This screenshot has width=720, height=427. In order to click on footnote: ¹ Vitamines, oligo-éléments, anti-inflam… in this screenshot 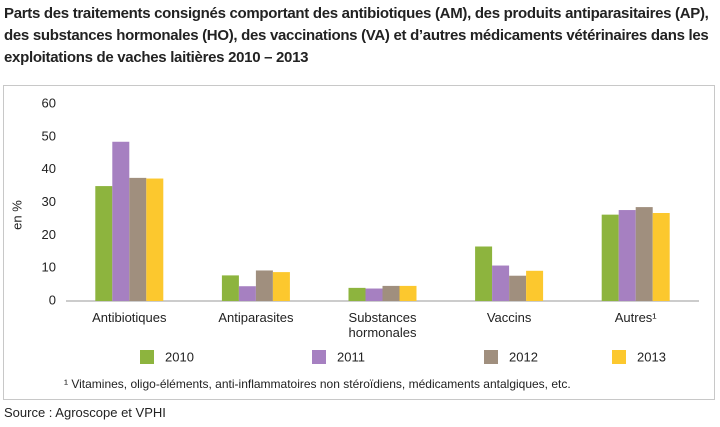, I will do `click(317, 384)`.